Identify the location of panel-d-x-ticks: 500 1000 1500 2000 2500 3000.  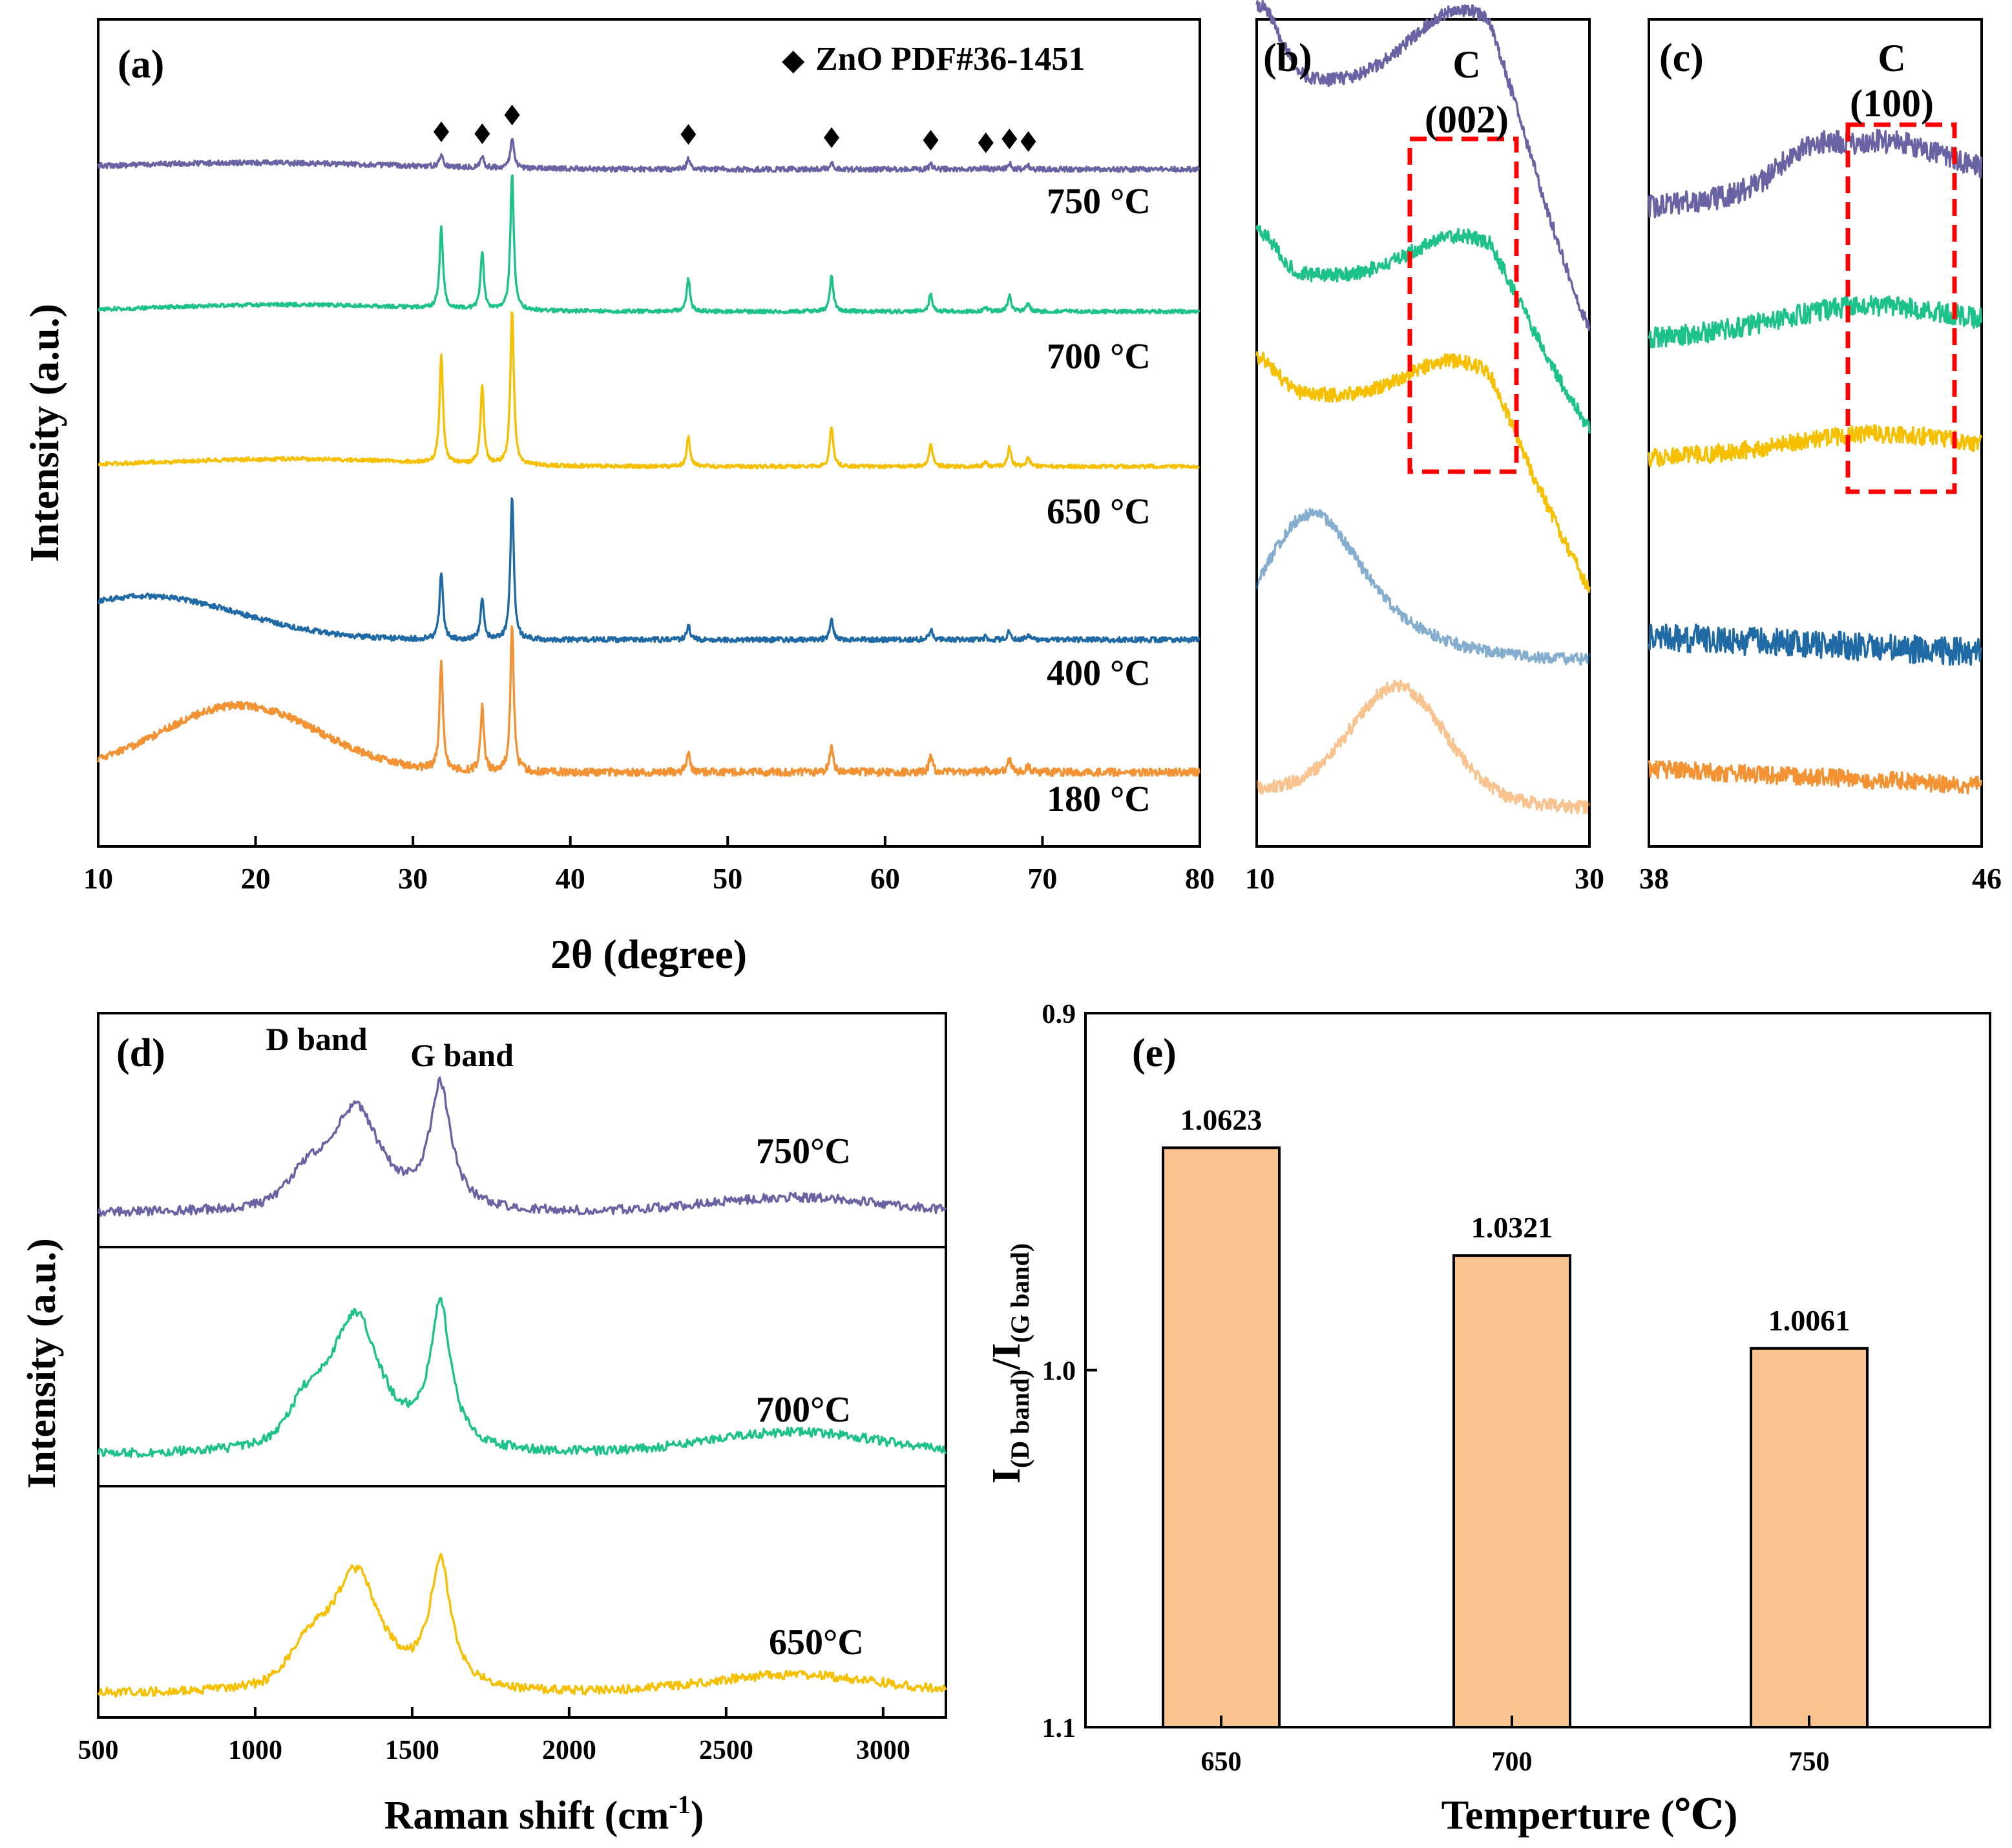
(494, 1736).